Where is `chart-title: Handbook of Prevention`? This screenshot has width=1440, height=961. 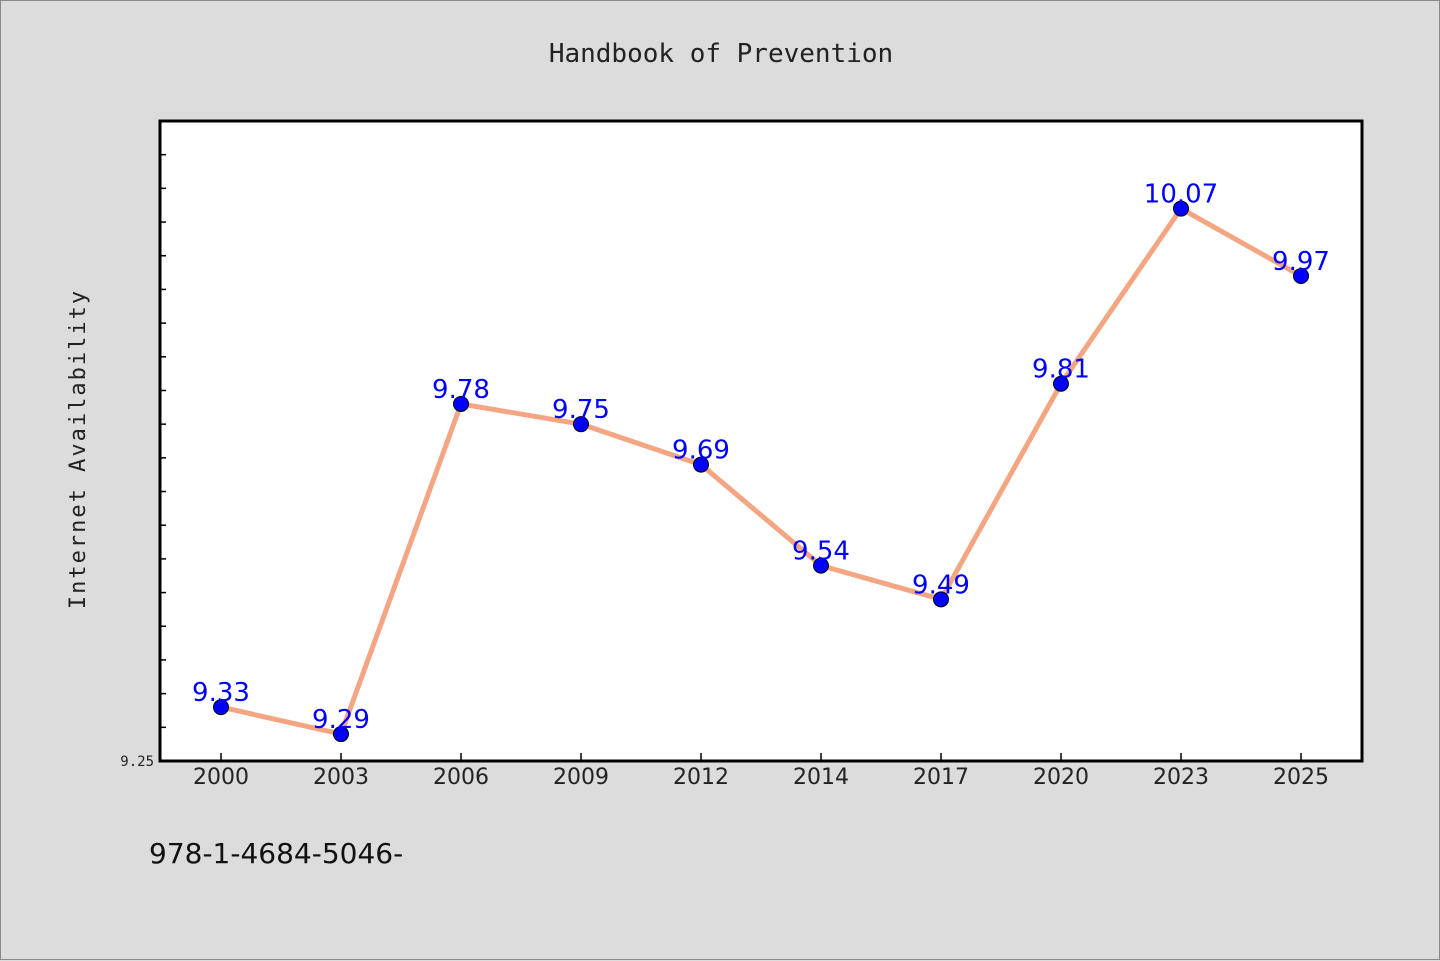
chart-title: Handbook of Prevention is located at coordinates (721, 54).